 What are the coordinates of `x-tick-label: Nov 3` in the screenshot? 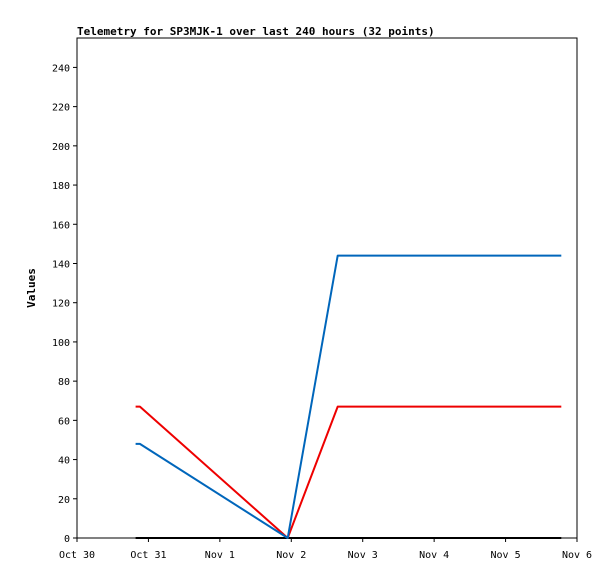 It's located at (363, 555).